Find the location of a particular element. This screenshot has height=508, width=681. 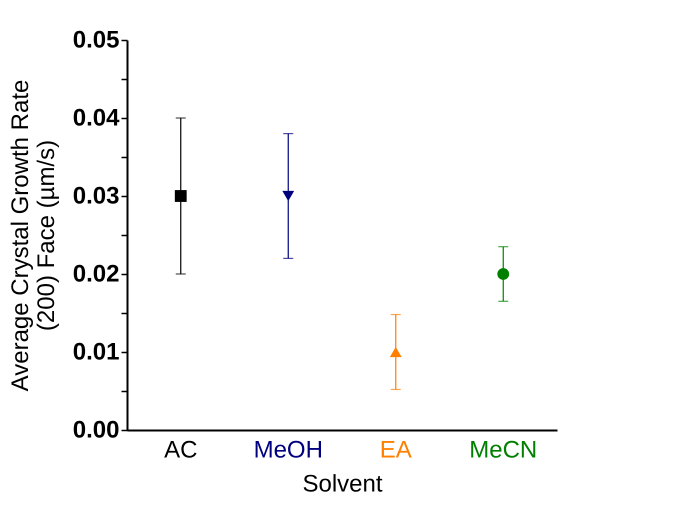

x-tick-label: MeCN is located at coordinates (503, 450).